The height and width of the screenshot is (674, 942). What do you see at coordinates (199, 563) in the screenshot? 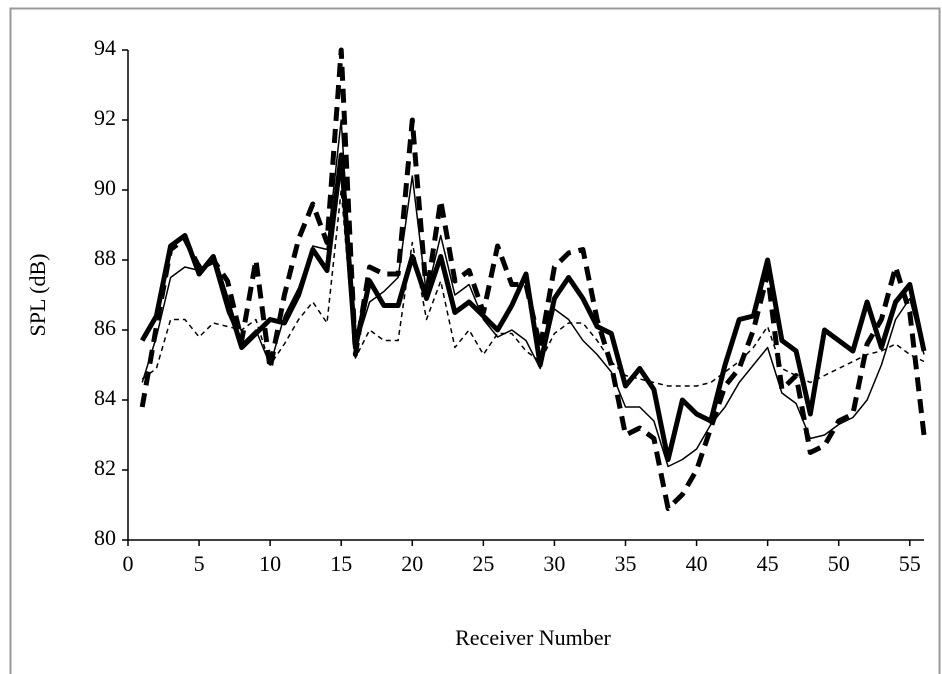
I see `x-tick-label: 5` at bounding box center [199, 563].